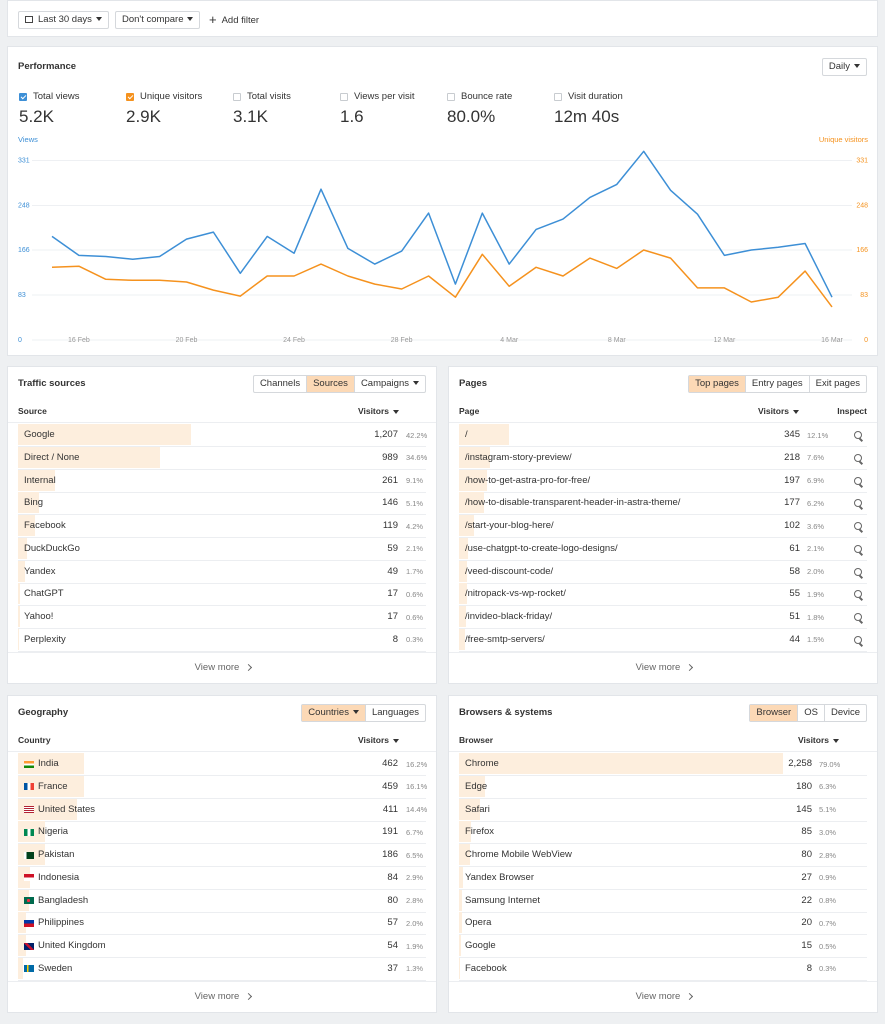 This screenshot has width=885, height=1024. What do you see at coordinates (72, 945) in the screenshot?
I see `row-name: United Kingdom` at bounding box center [72, 945].